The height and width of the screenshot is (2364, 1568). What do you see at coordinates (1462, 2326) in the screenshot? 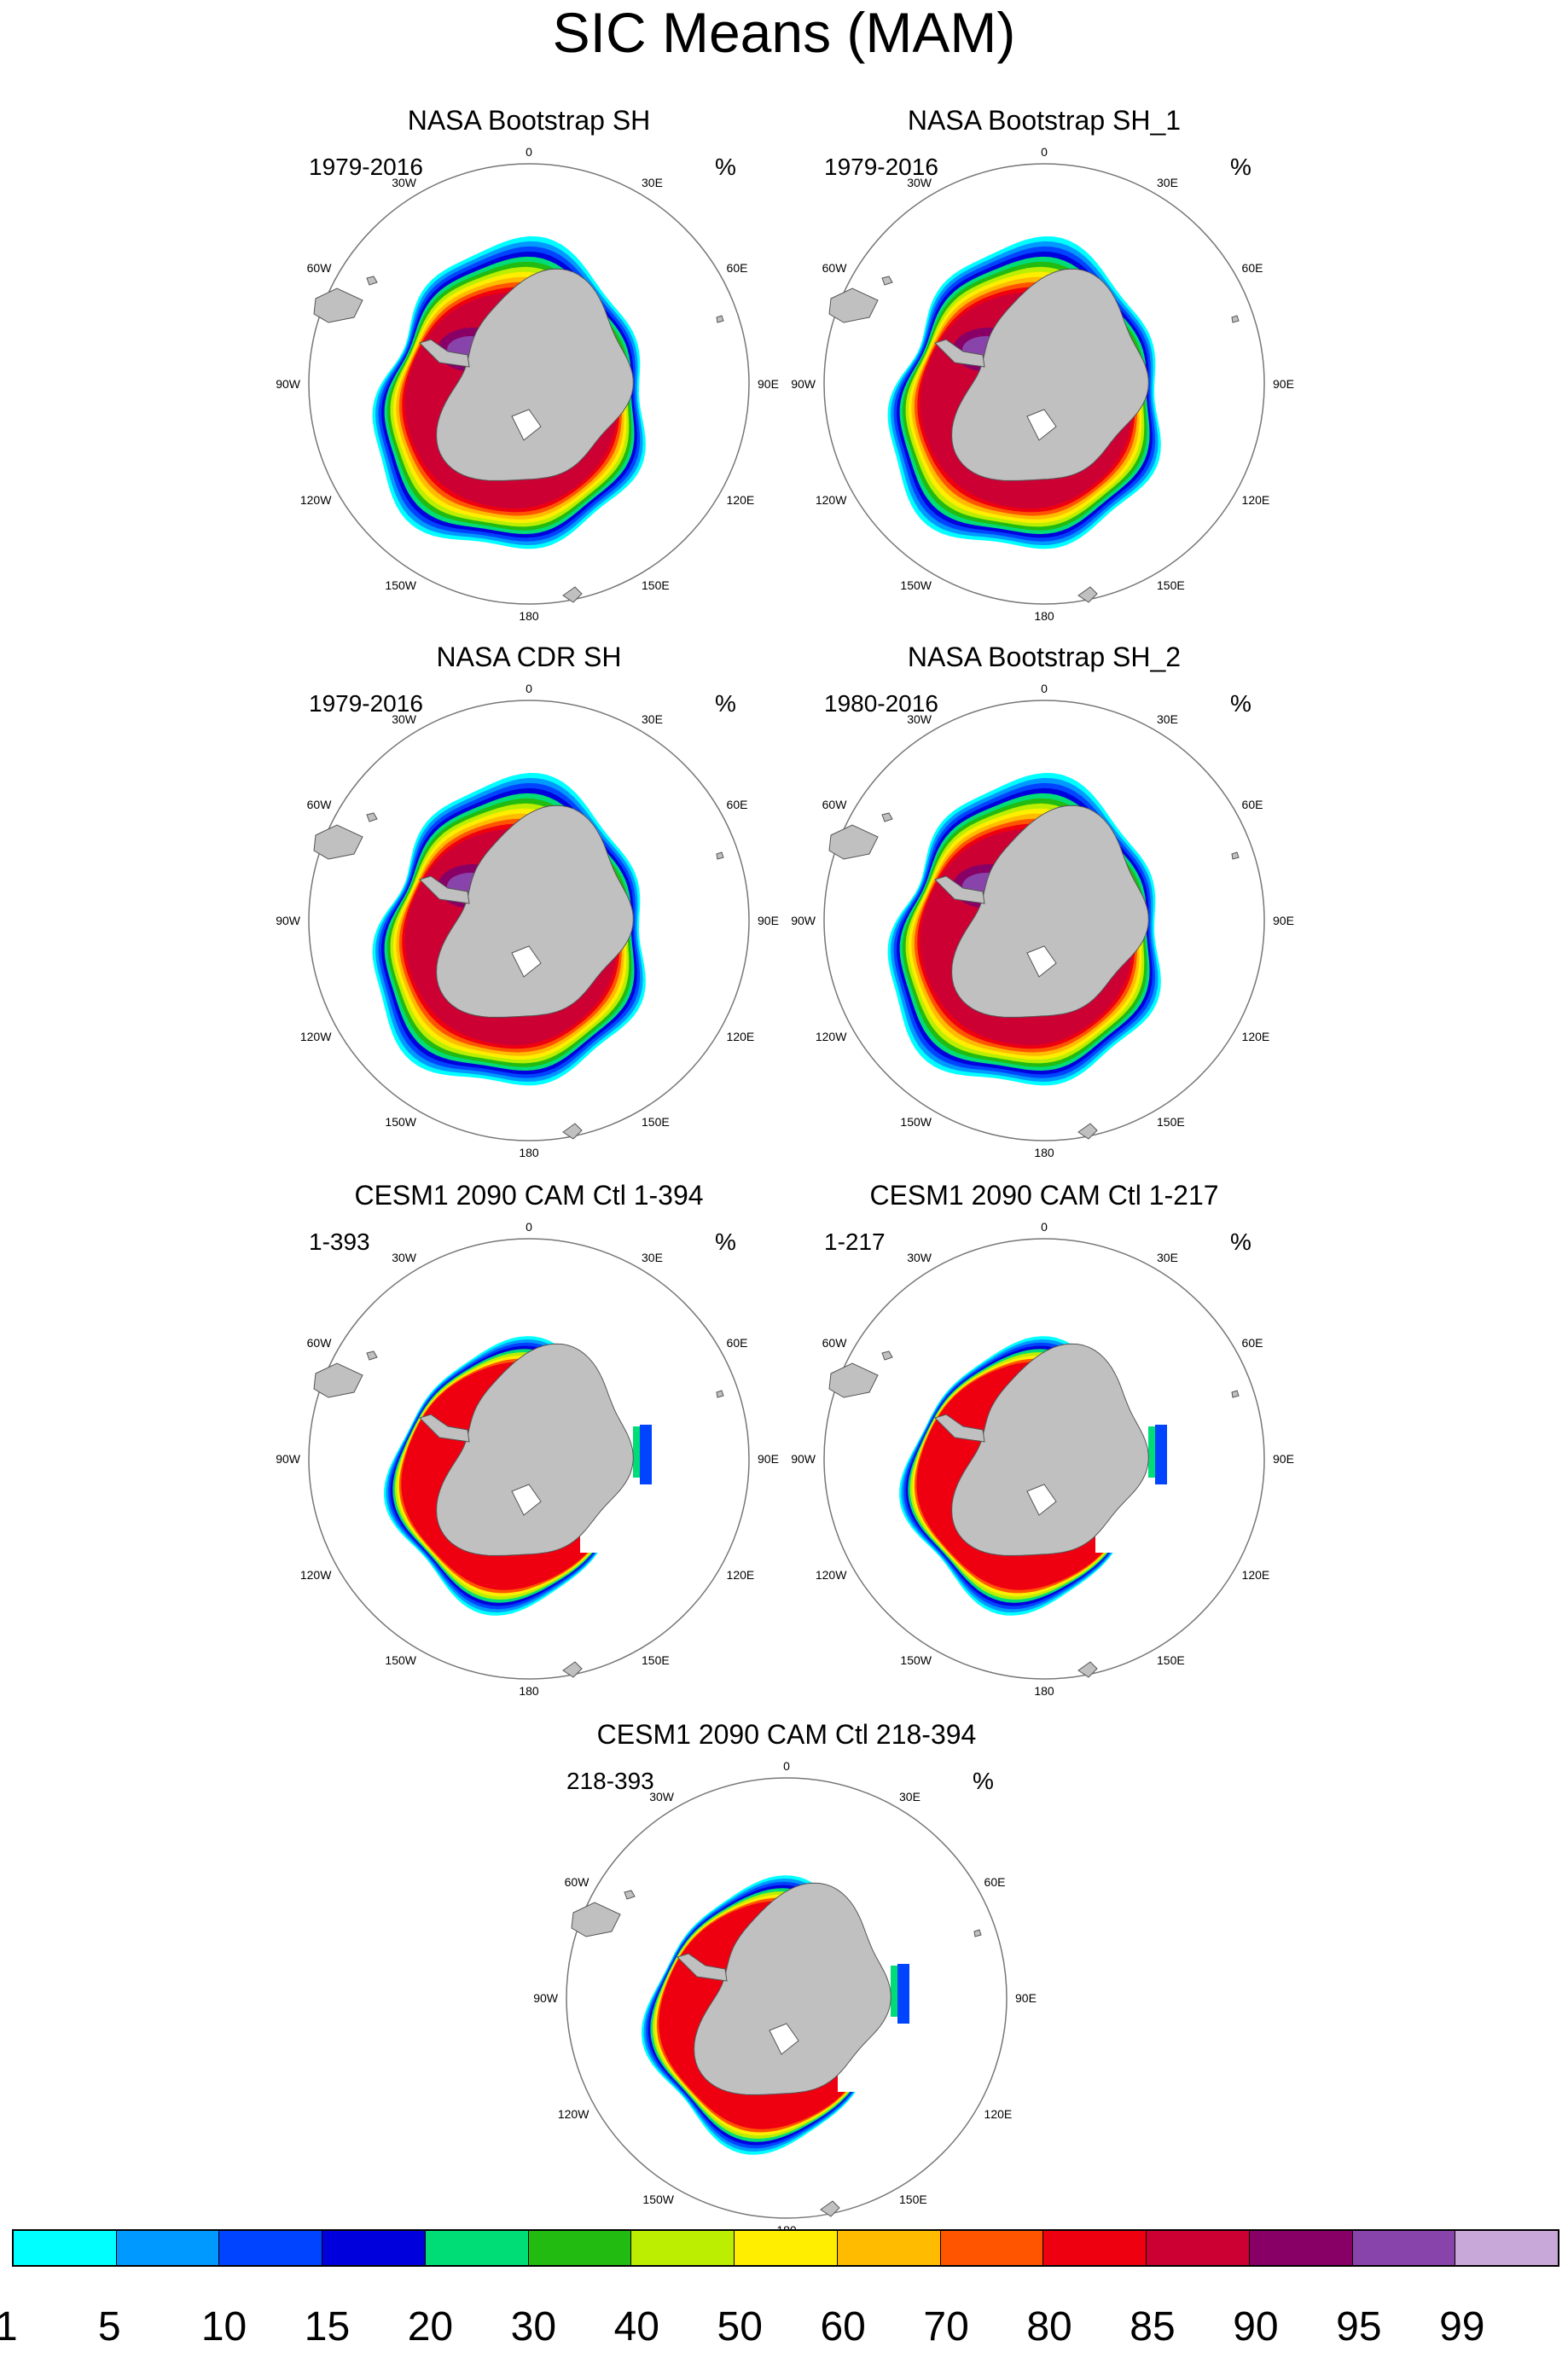
I see `colorbar-label: 99` at bounding box center [1462, 2326].